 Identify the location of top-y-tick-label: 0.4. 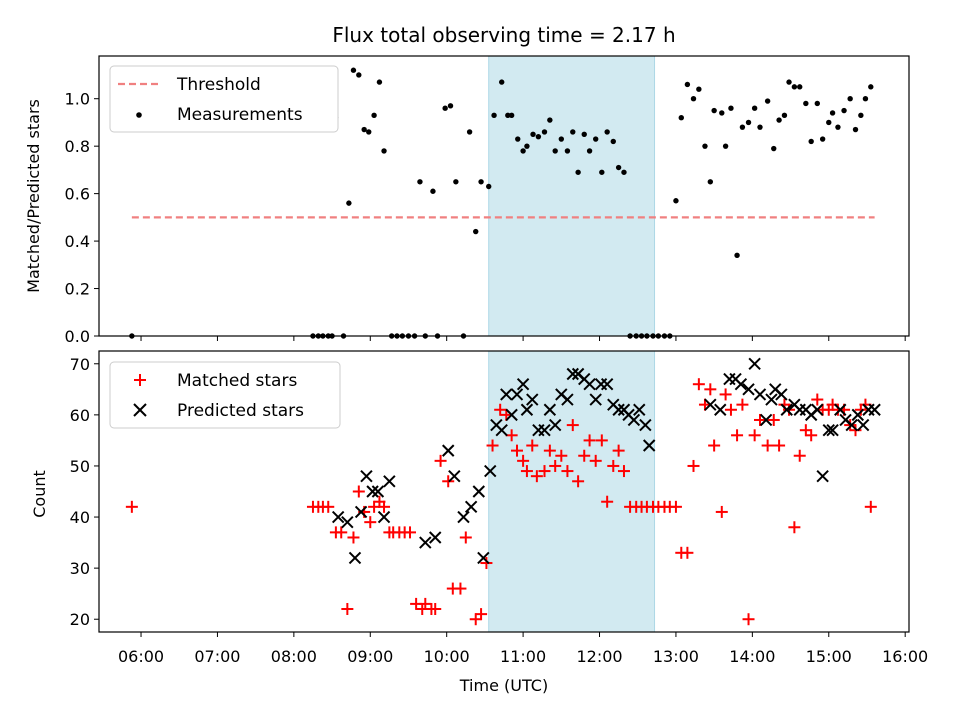
(77, 241).